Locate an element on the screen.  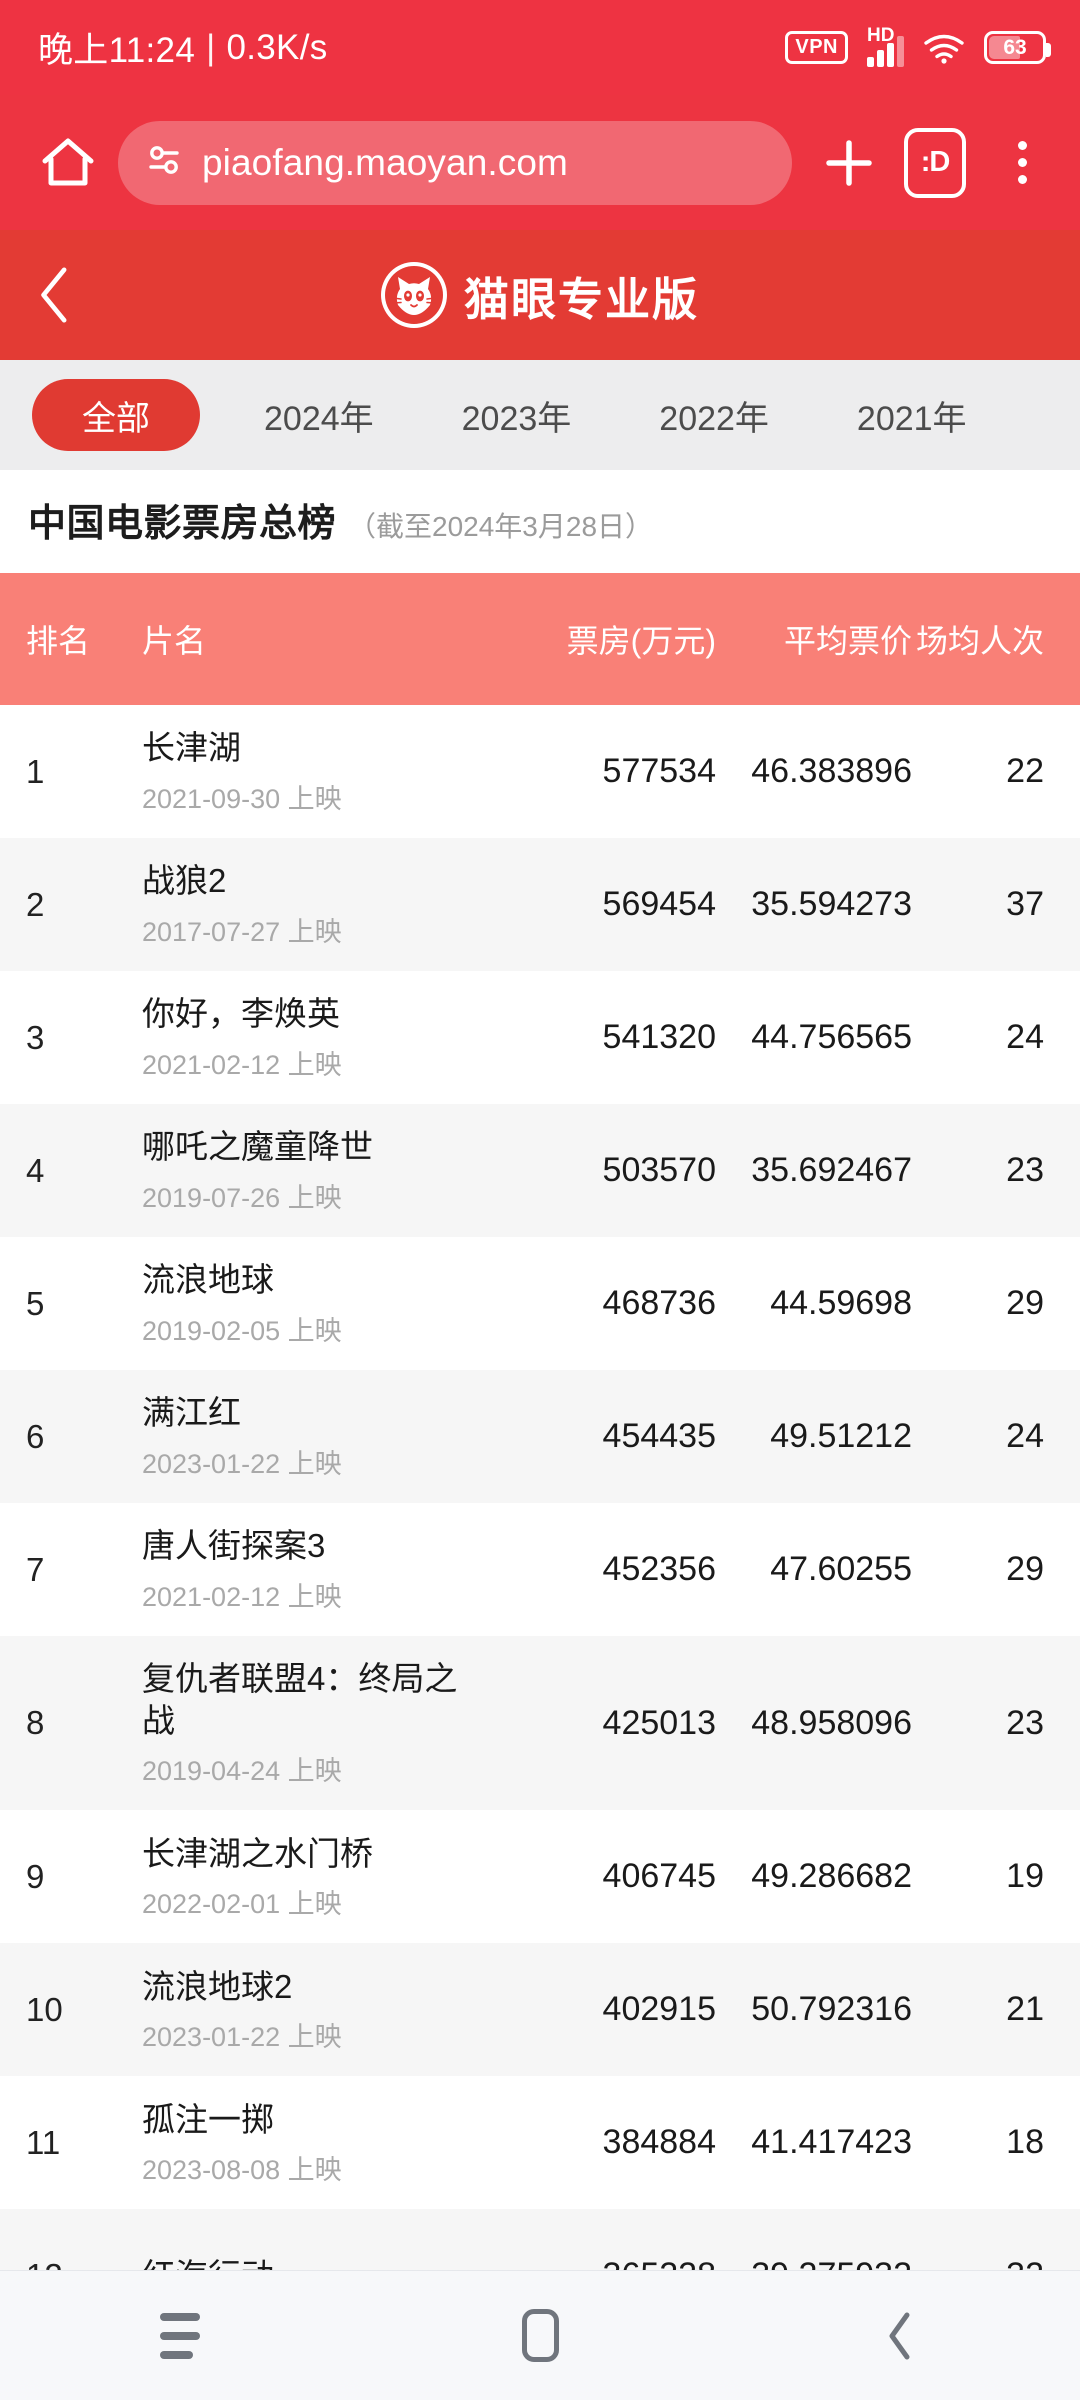
cell-rank: 4 is located at coordinates (35, 1170).